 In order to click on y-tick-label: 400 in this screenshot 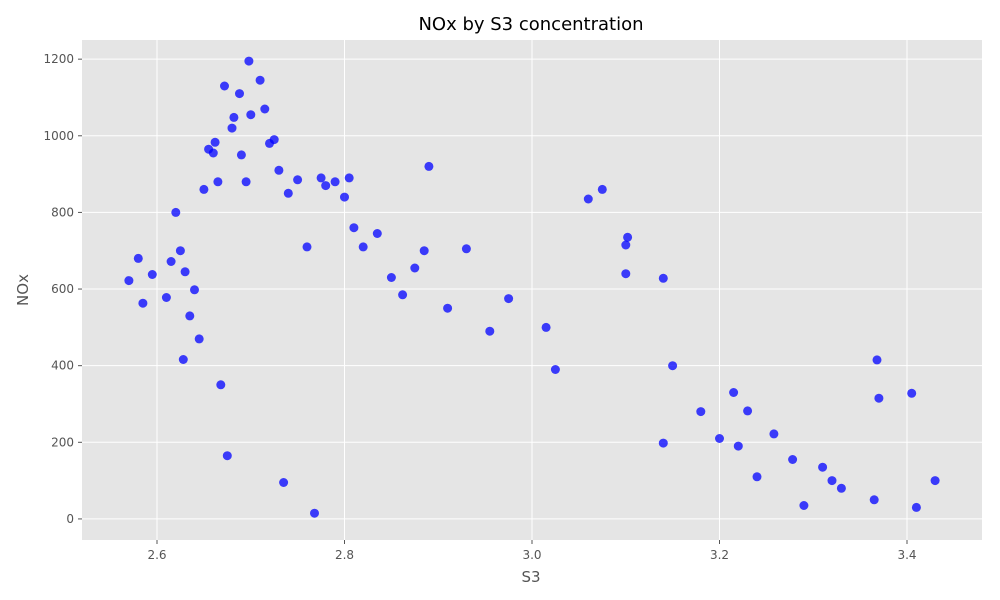, I will do `click(62, 366)`.